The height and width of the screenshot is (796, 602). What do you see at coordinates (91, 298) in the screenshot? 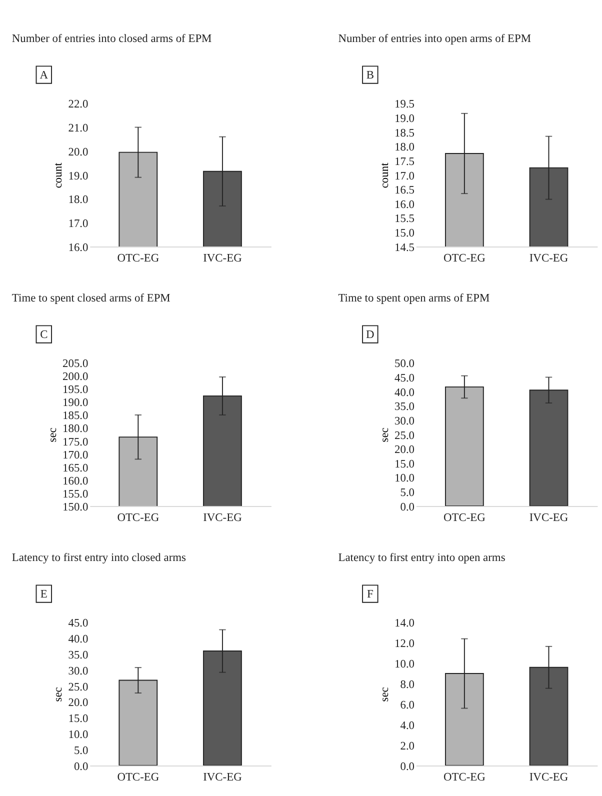
I see `chart-title: Time to spent closed arms of EPM` at bounding box center [91, 298].